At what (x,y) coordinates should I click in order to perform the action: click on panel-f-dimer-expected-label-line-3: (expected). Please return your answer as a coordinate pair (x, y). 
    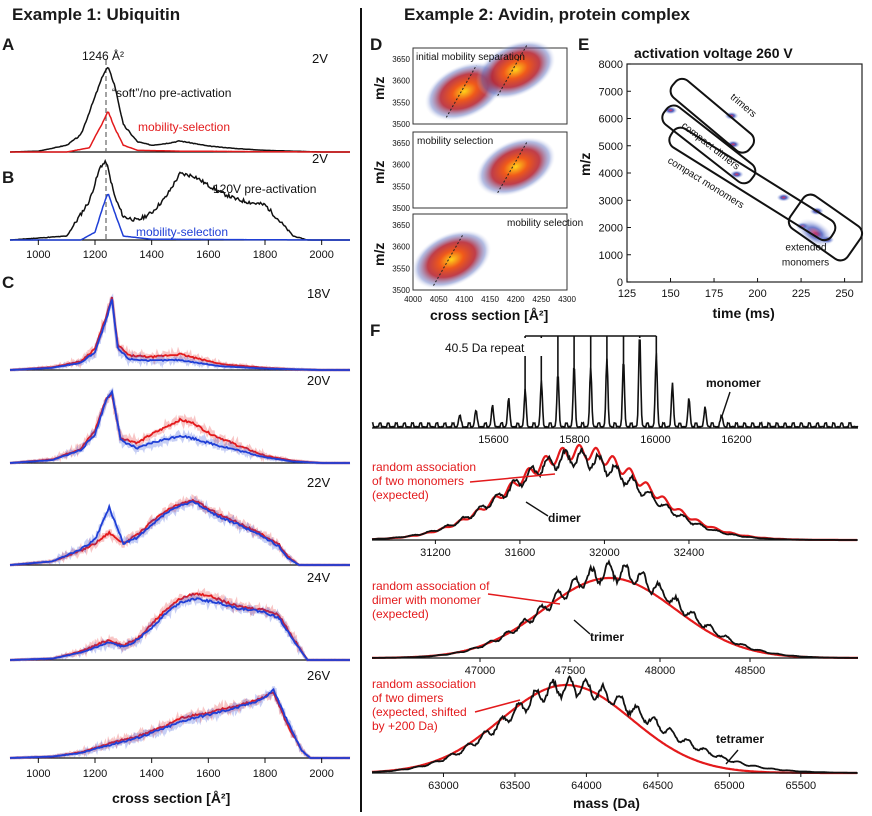
    Looking at the image, I should click on (400, 495).